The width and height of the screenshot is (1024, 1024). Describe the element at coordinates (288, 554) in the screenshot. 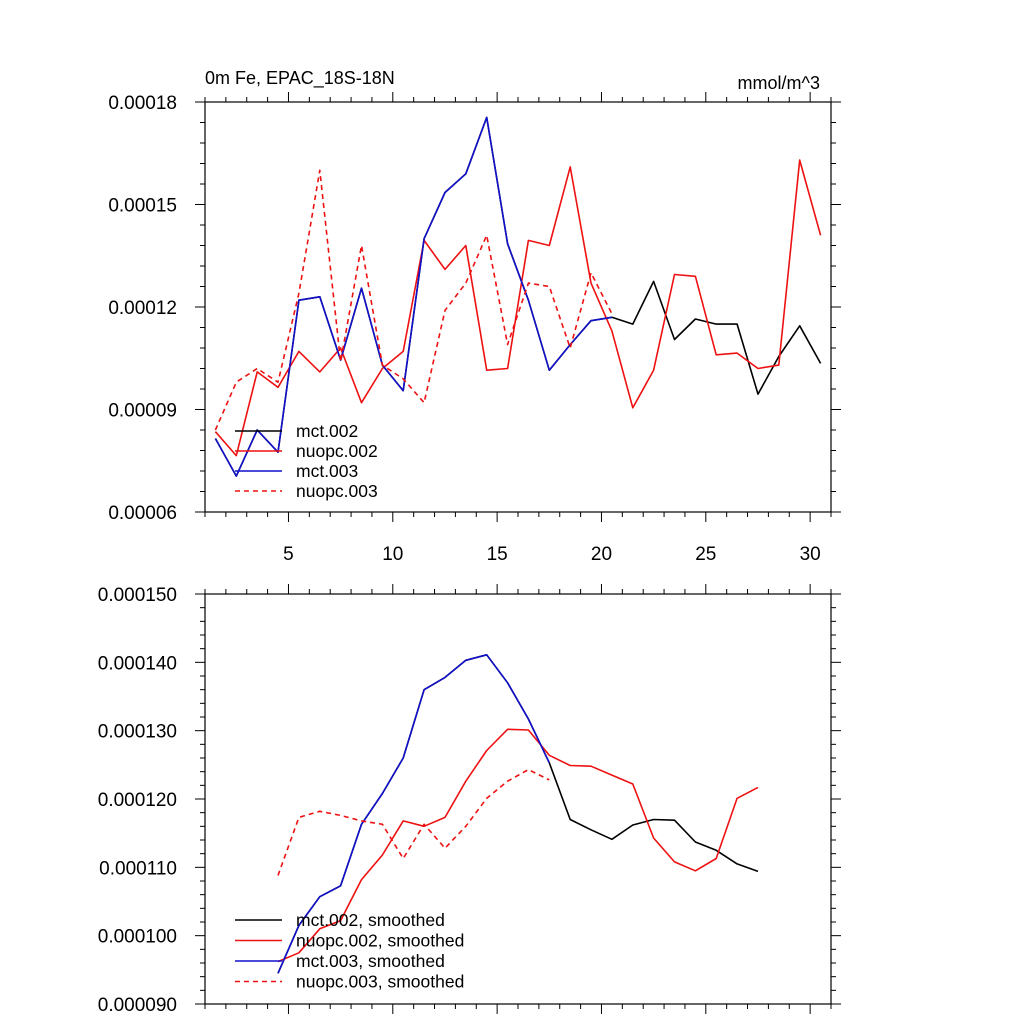

I see `x-tick-label: 5` at that location.